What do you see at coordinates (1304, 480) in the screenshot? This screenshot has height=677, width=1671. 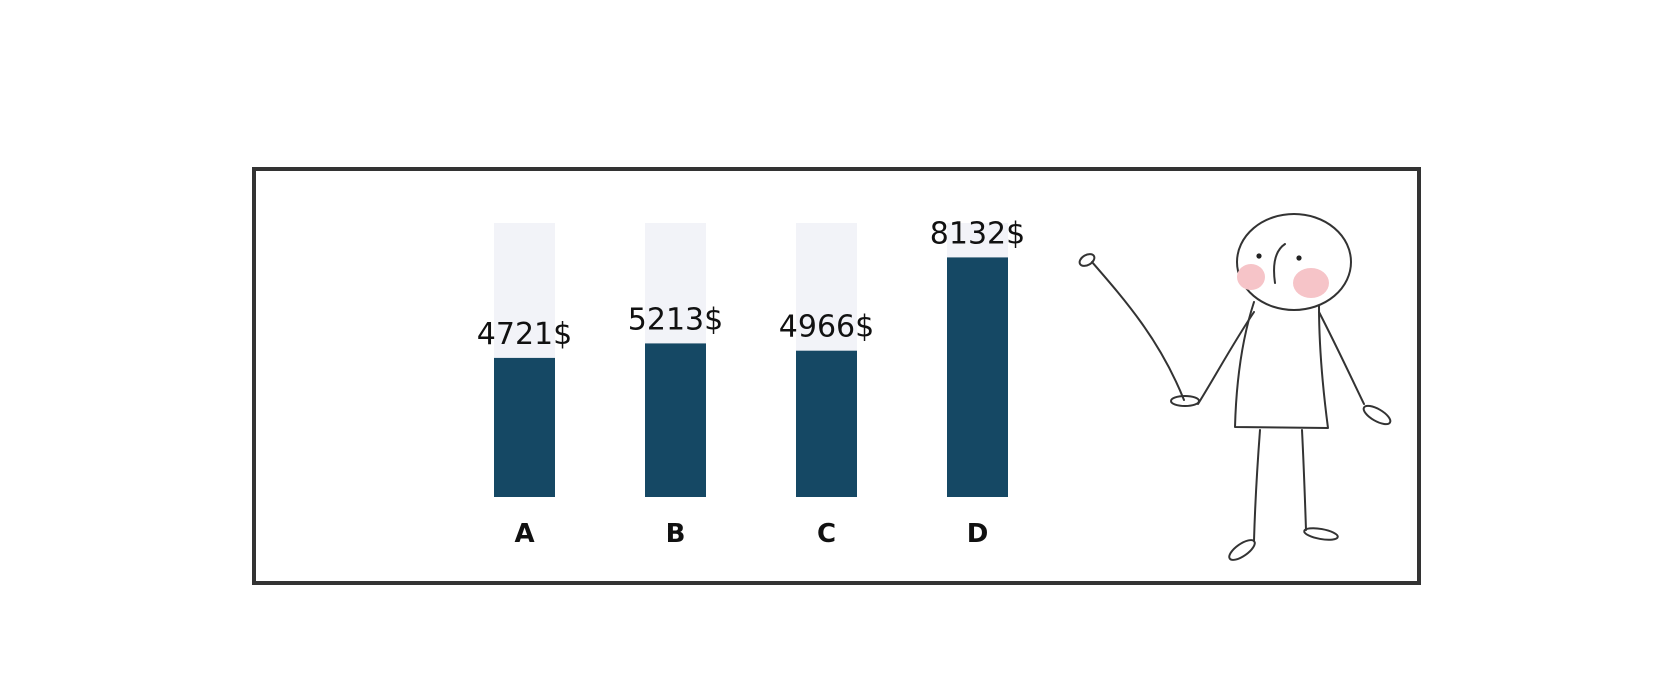 I see `figure-leg-right` at bounding box center [1304, 480].